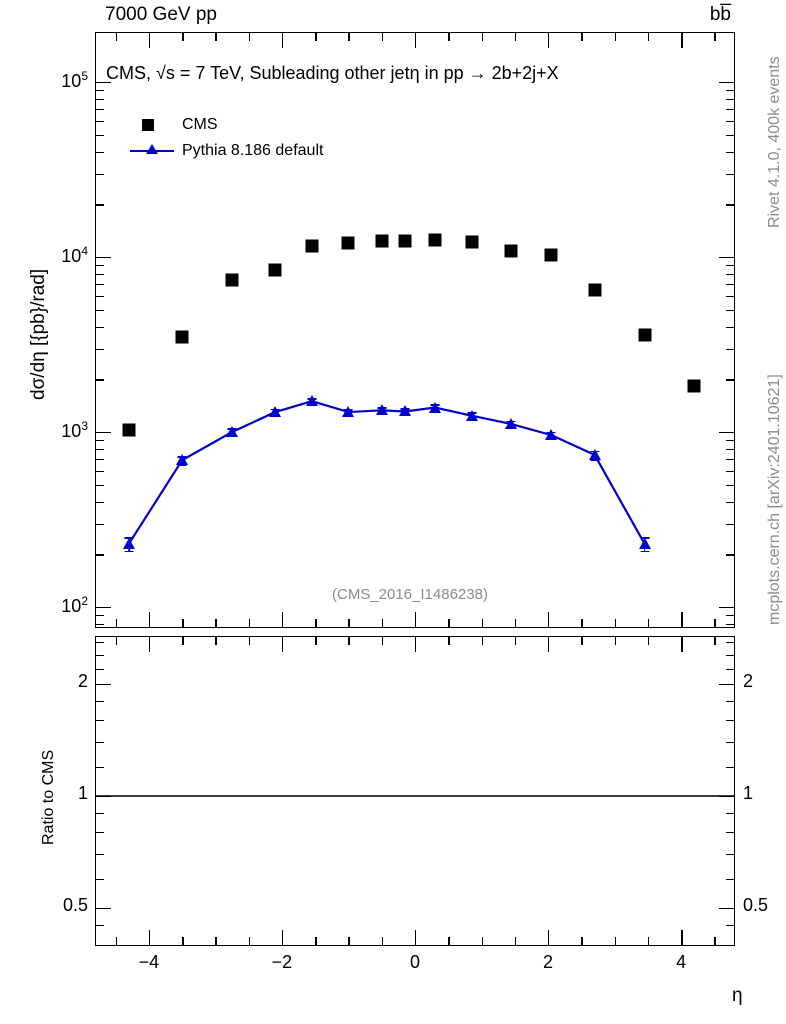 The width and height of the screenshot is (786, 1024). Describe the element at coordinates (748, 793) in the screenshot. I see `y-tick-label-ratio-right: 1` at that location.